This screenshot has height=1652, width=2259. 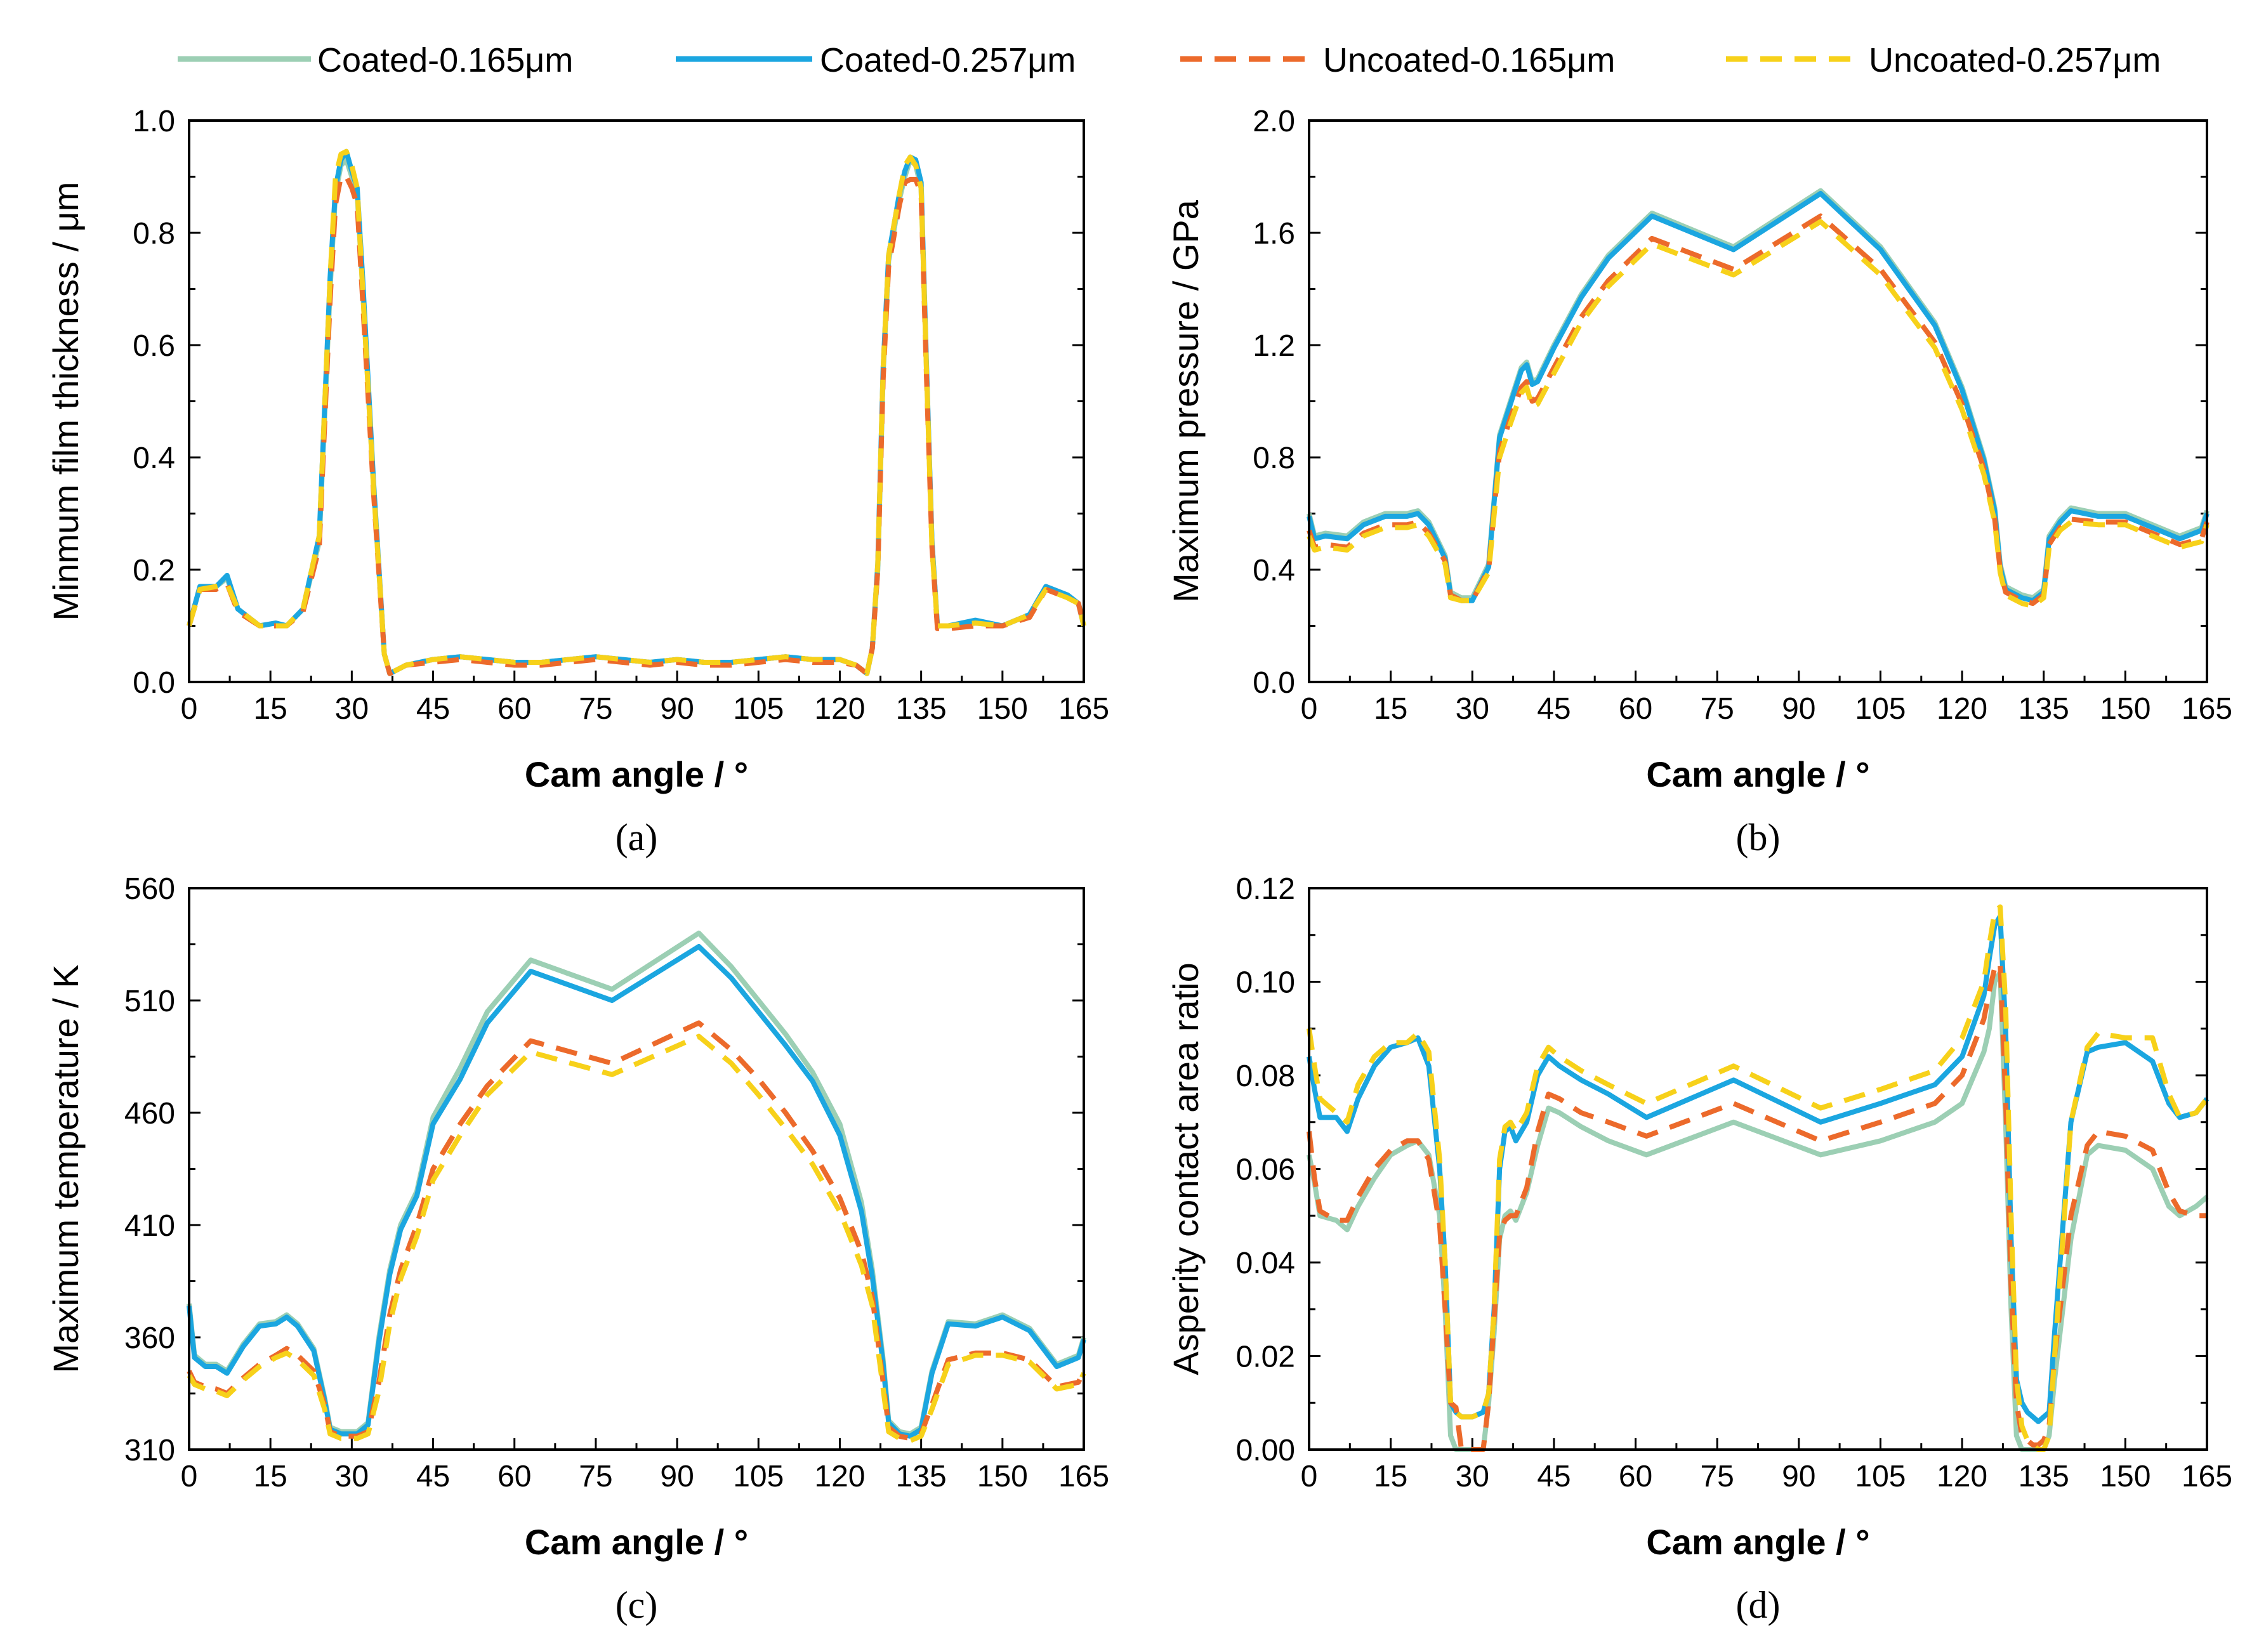 I want to click on y-tick-label-d-1: 0.02, so click(x=1265, y=1357).